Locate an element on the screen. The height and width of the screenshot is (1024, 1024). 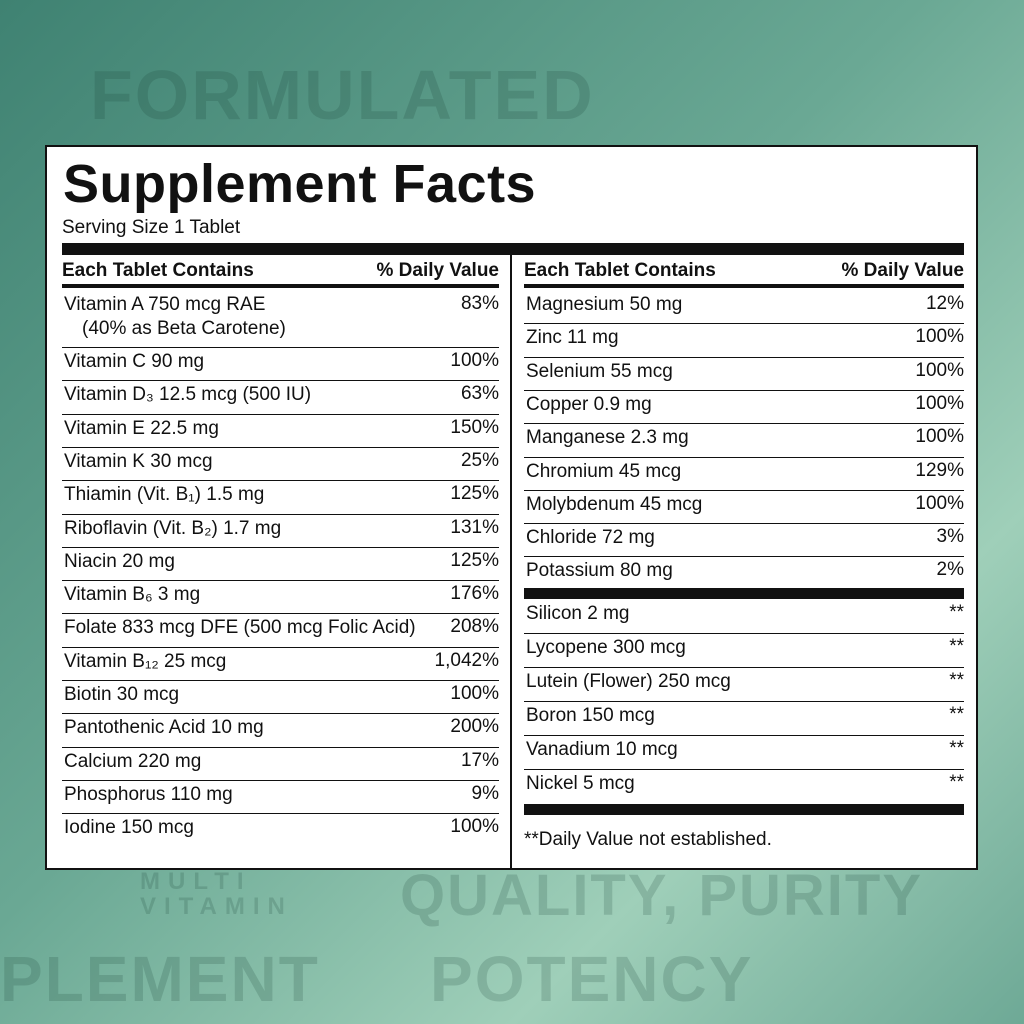
column-header: % Daily Value is located at coordinates (902, 270).